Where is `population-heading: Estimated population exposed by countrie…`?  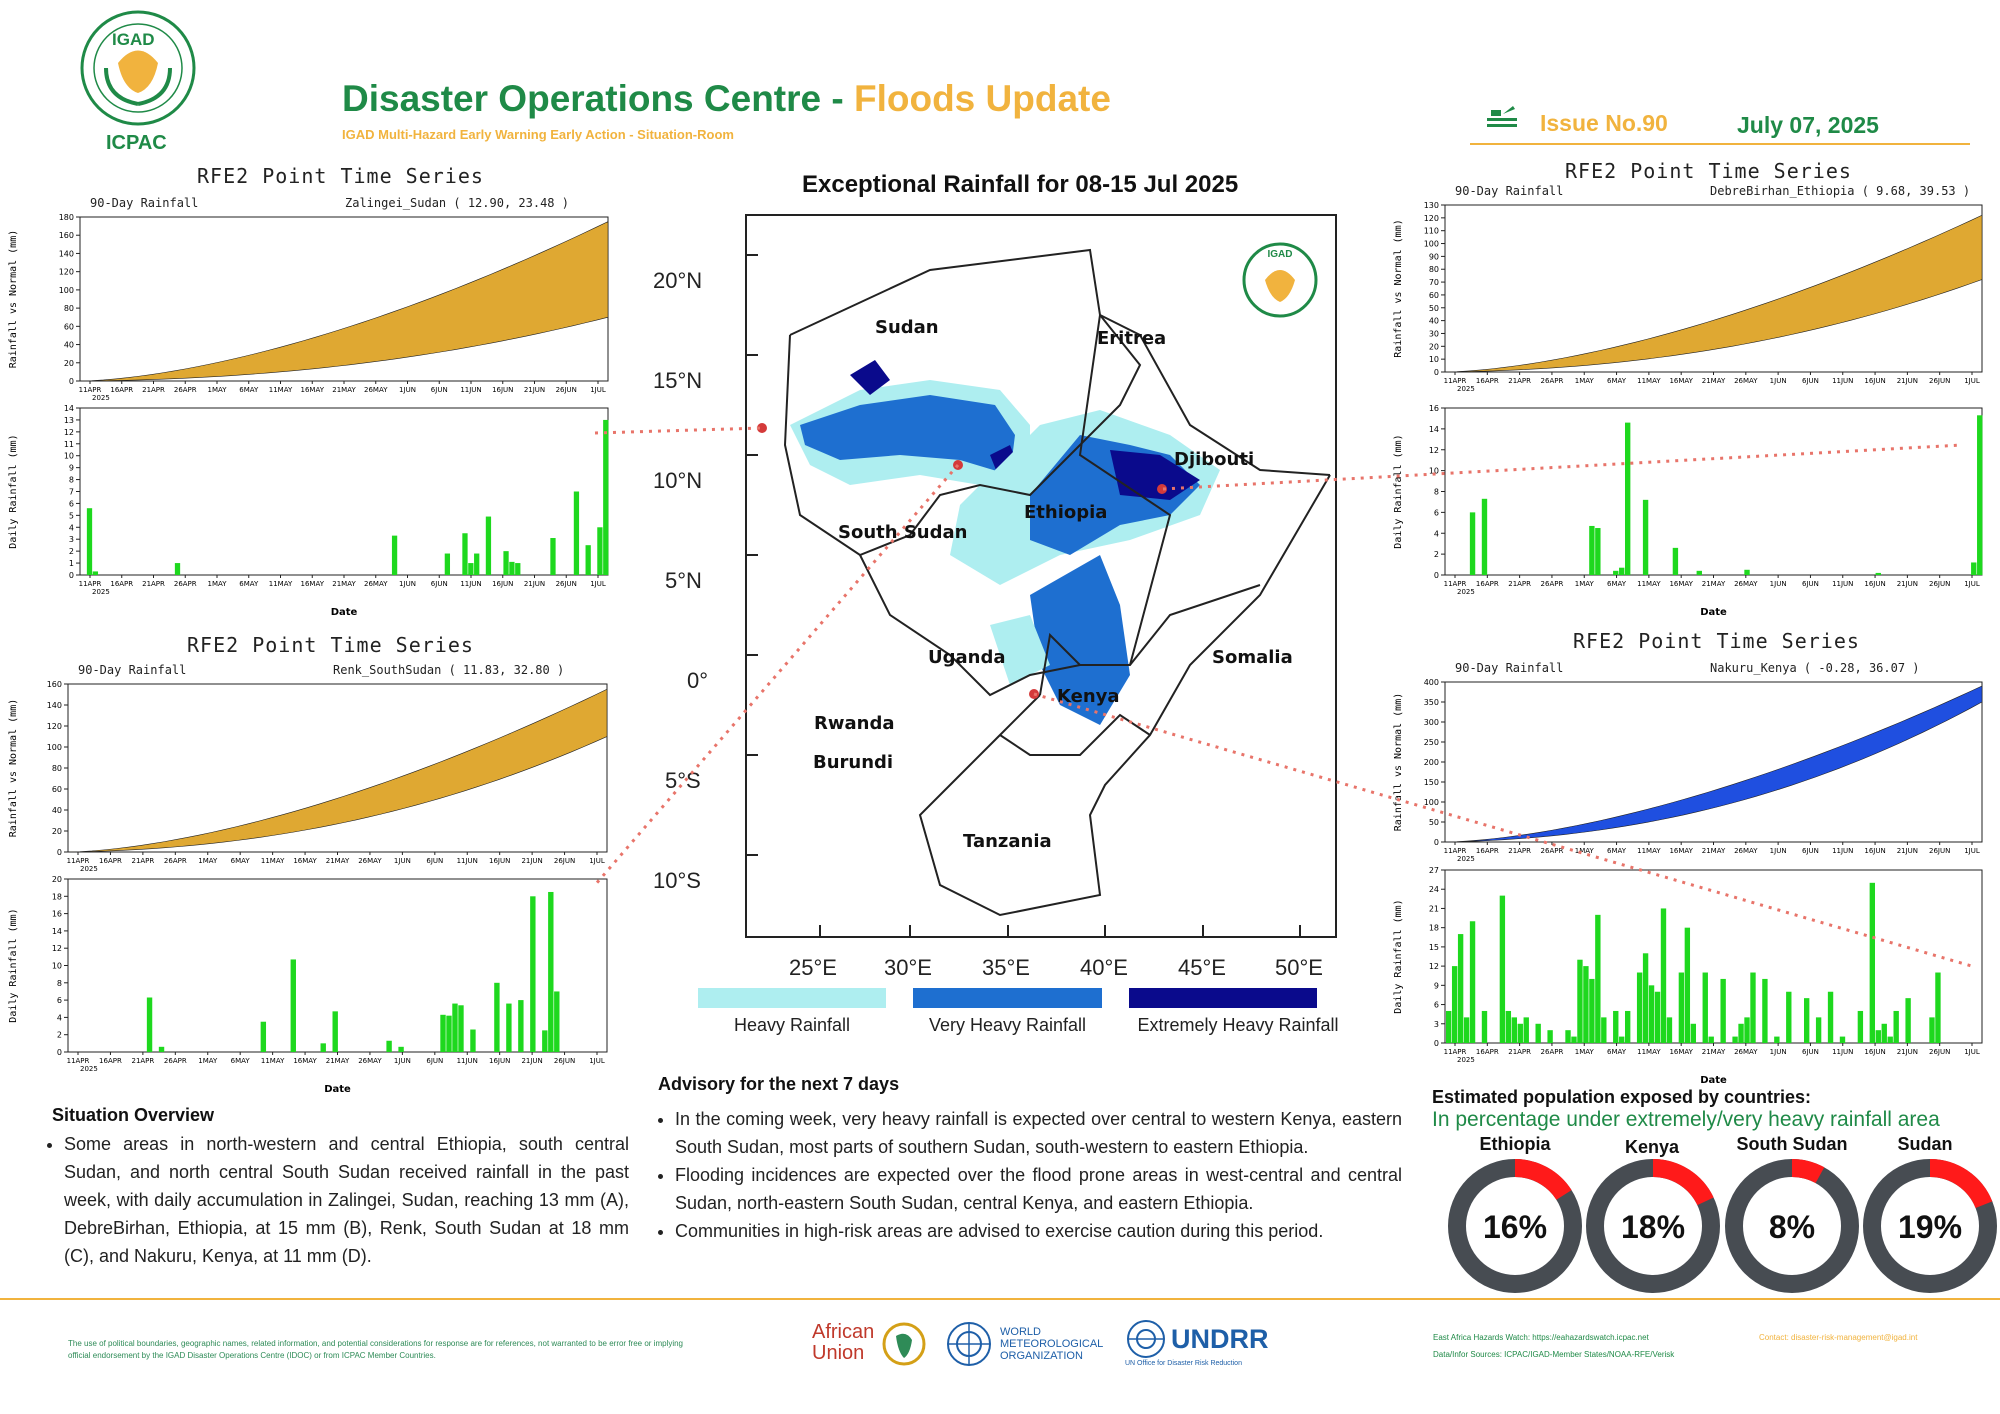 population-heading: Estimated population exposed by countrie… is located at coordinates (1622, 1097).